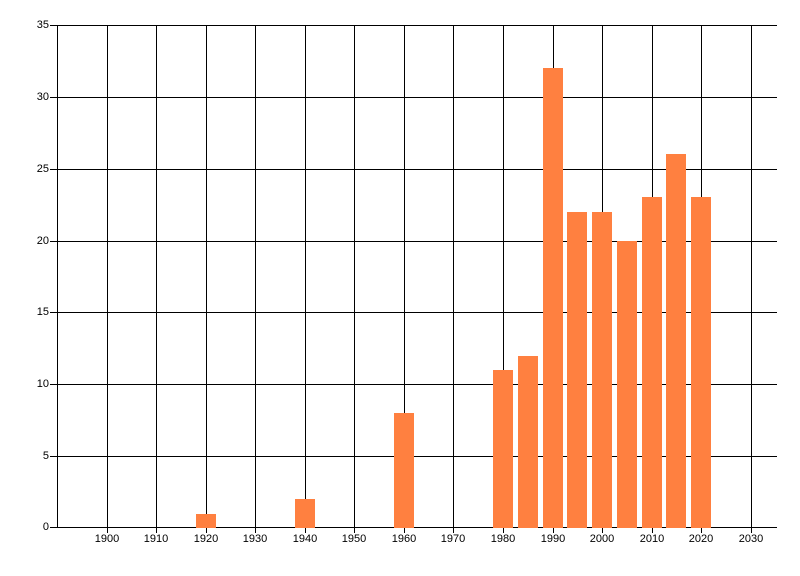 The height and width of the screenshot is (576, 800). What do you see at coordinates (45, 527) in the screenshot?
I see `y-tick-label: 0` at bounding box center [45, 527].